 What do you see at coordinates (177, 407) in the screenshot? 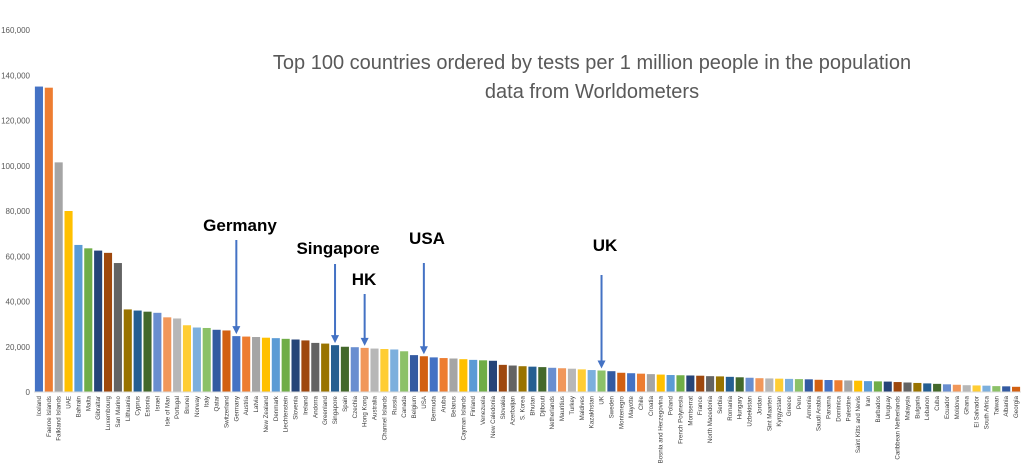
I see `x-tick-label: Portugal` at bounding box center [177, 407].